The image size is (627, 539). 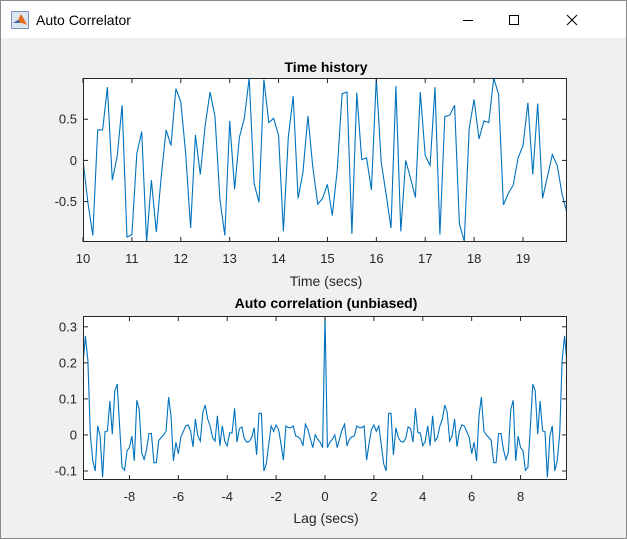 I want to click on minimize-icon, so click(x=468, y=20).